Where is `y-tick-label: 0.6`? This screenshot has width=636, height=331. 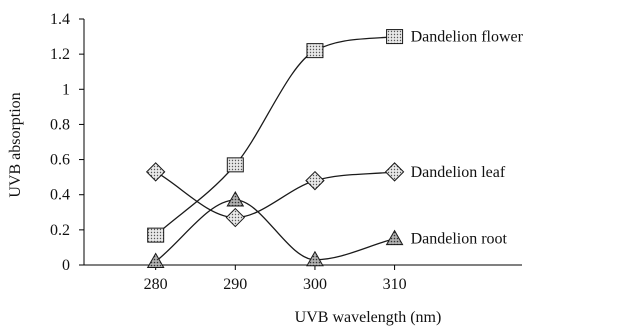 y-tick-label: 0.6 is located at coordinates (60, 160).